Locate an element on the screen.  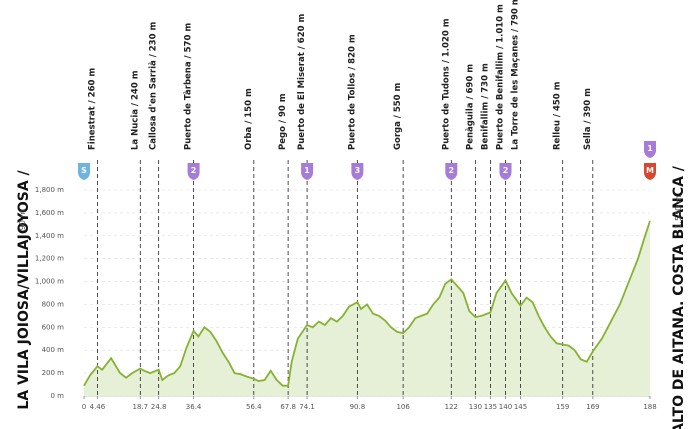
y-tick-label: 1,600 m is located at coordinates (49, 213).